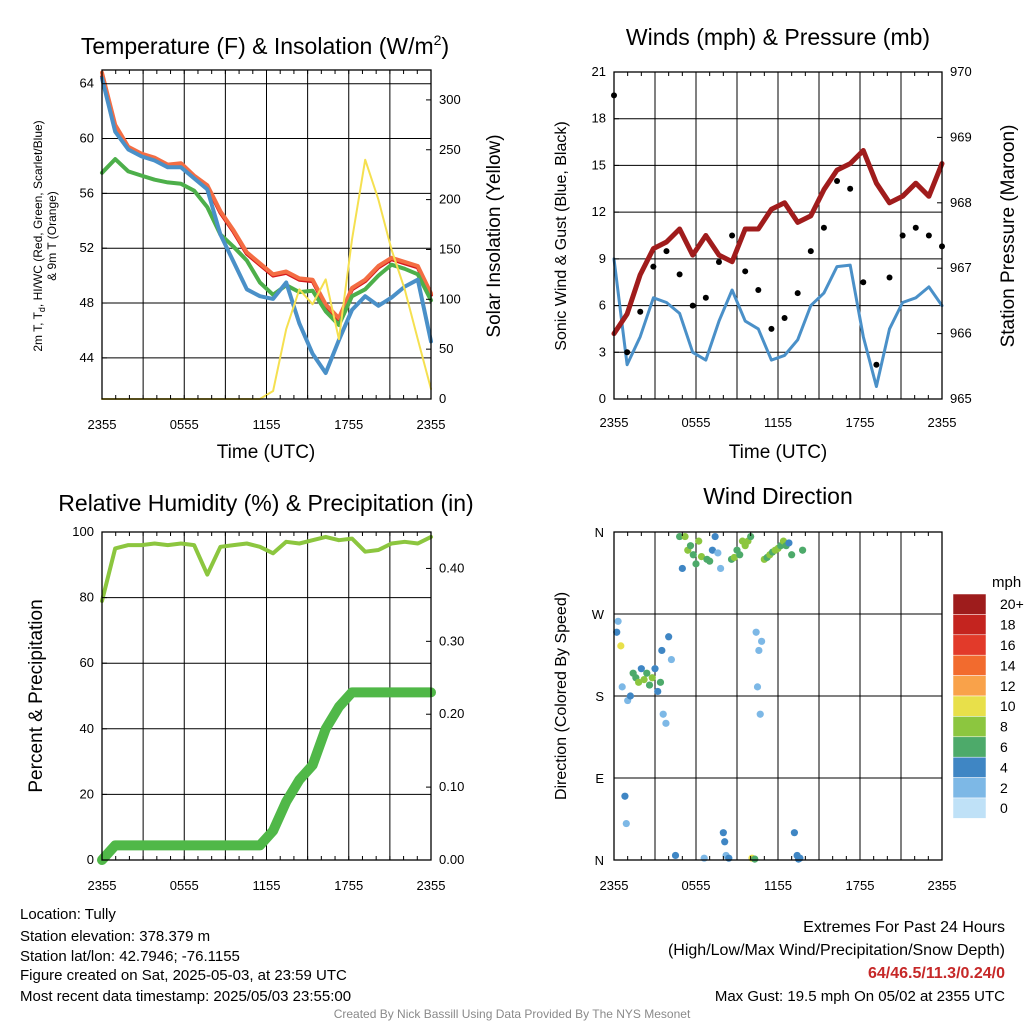  What do you see at coordinates (961, 71) in the screenshot?
I see `y2-tick-label: 970` at bounding box center [961, 71].